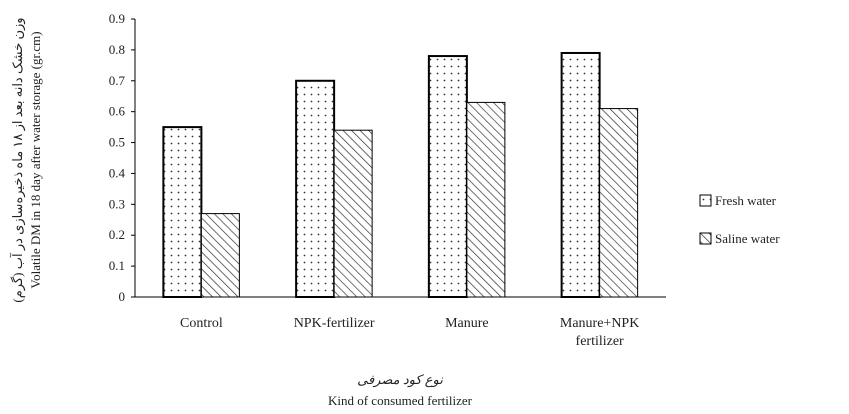 Image resolution: width=849 pixels, height=414 pixels. I want to click on legend-label-saline: Saline water, so click(747, 238).